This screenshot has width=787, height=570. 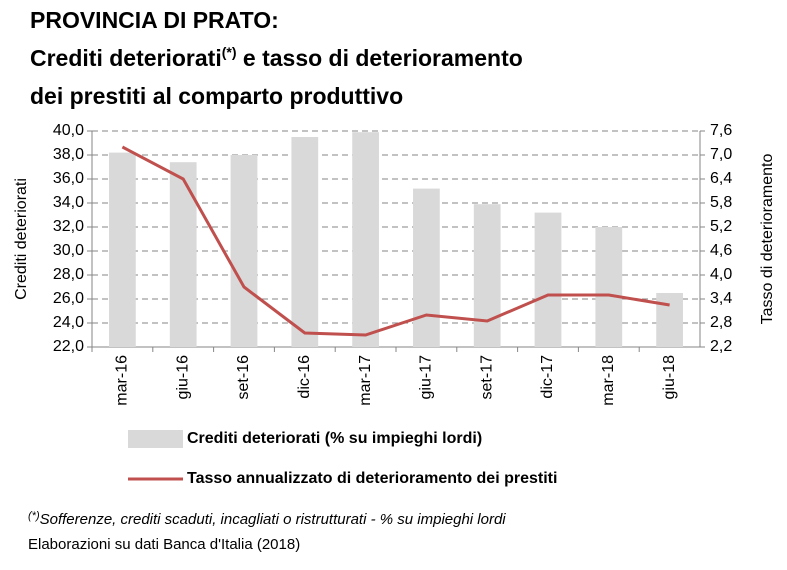 I want to click on x-tick-label: dic-16, so click(x=304, y=377).